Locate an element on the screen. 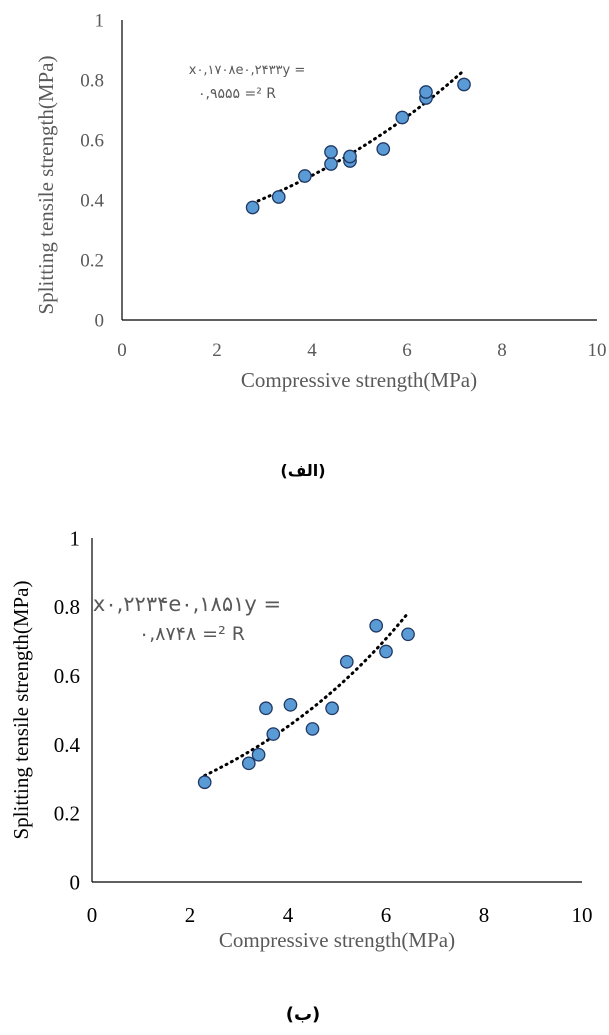 The width and height of the screenshot is (609, 1035). equation-line-2: ۰,۹۵۵۵ =² R is located at coordinates (237, 94).